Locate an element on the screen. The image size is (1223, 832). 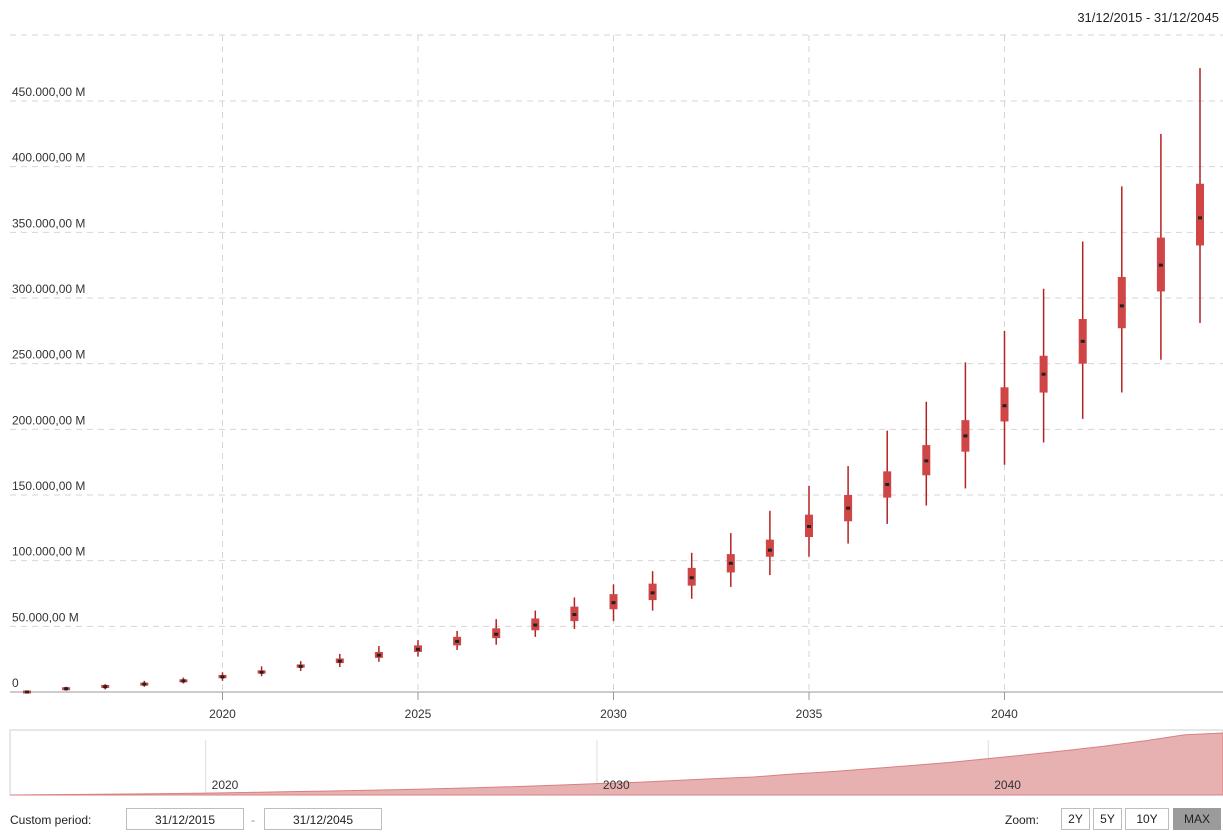
navigator: 2020 2030 2040 is located at coordinates (616, 762).